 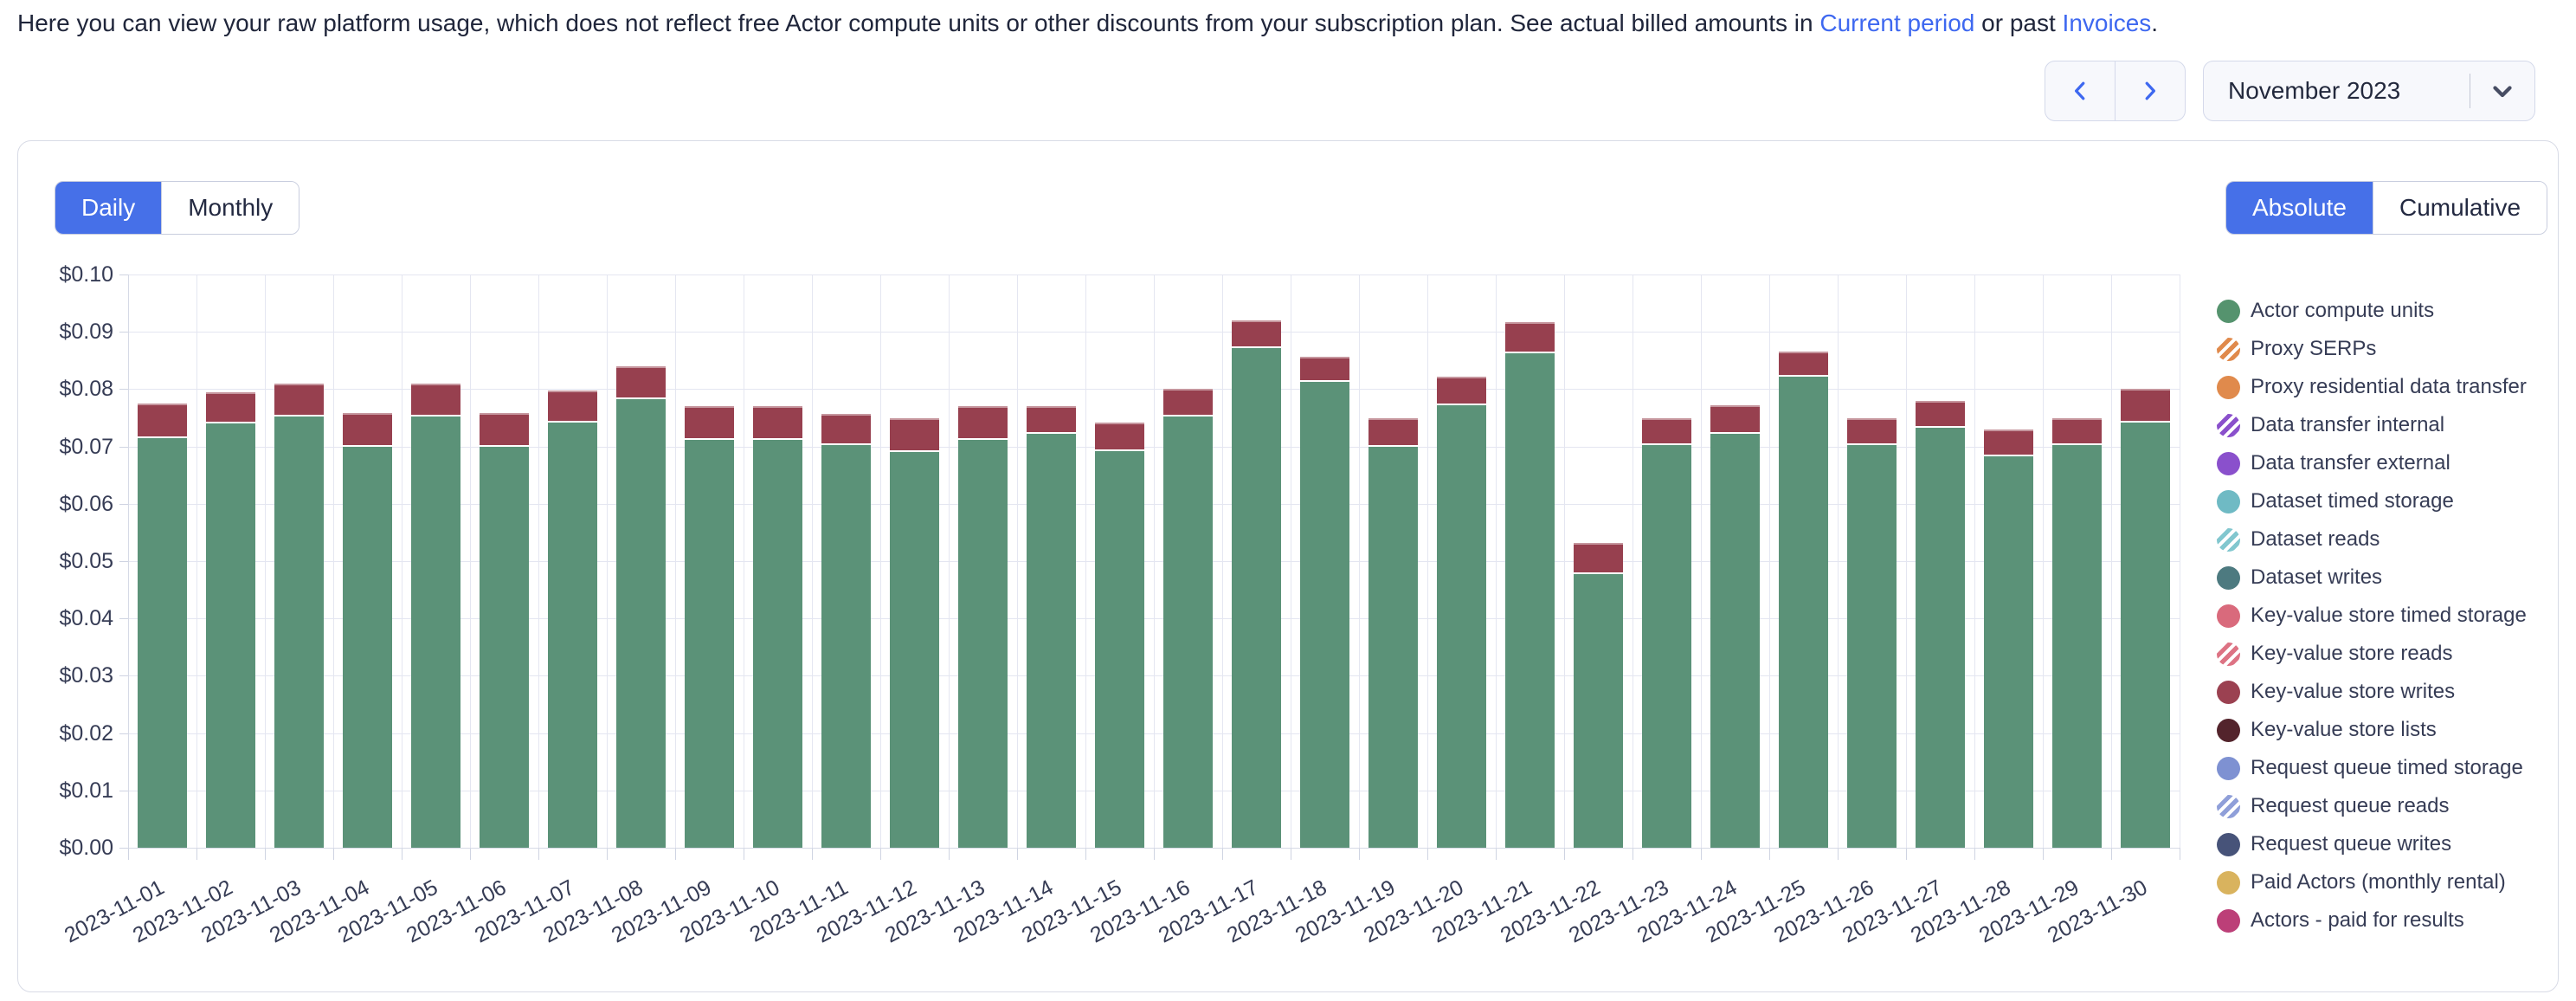 What do you see at coordinates (1897, 23) in the screenshot?
I see `link-current-period: Current period` at bounding box center [1897, 23].